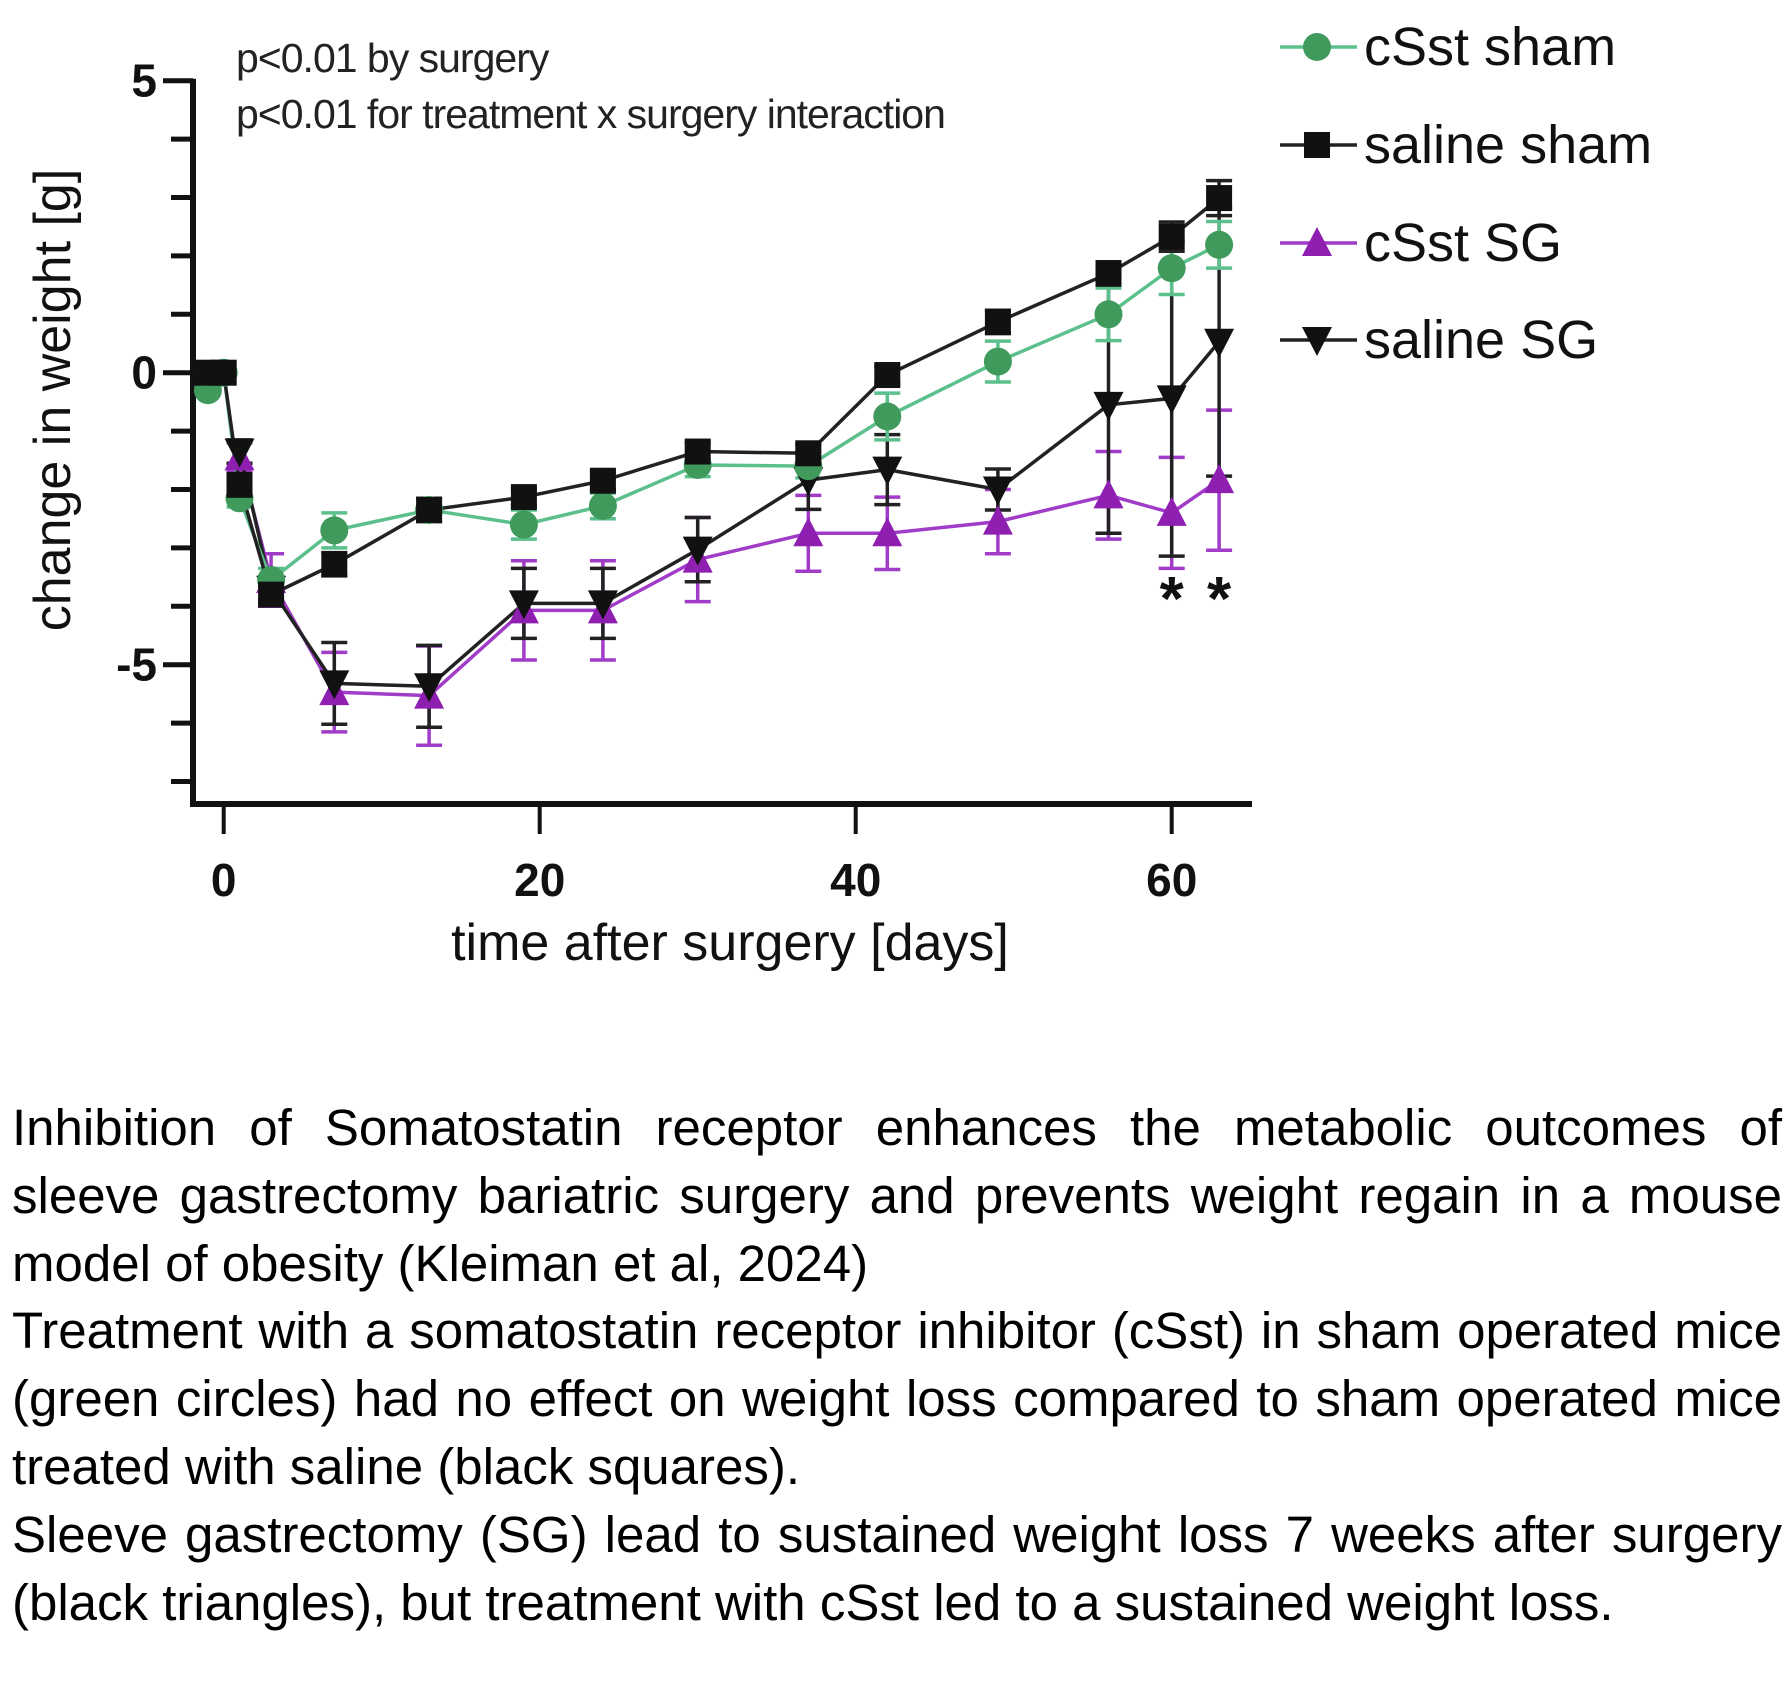  I want to click on legend-item-csst-sham: cSst sham, so click(1448, 47).